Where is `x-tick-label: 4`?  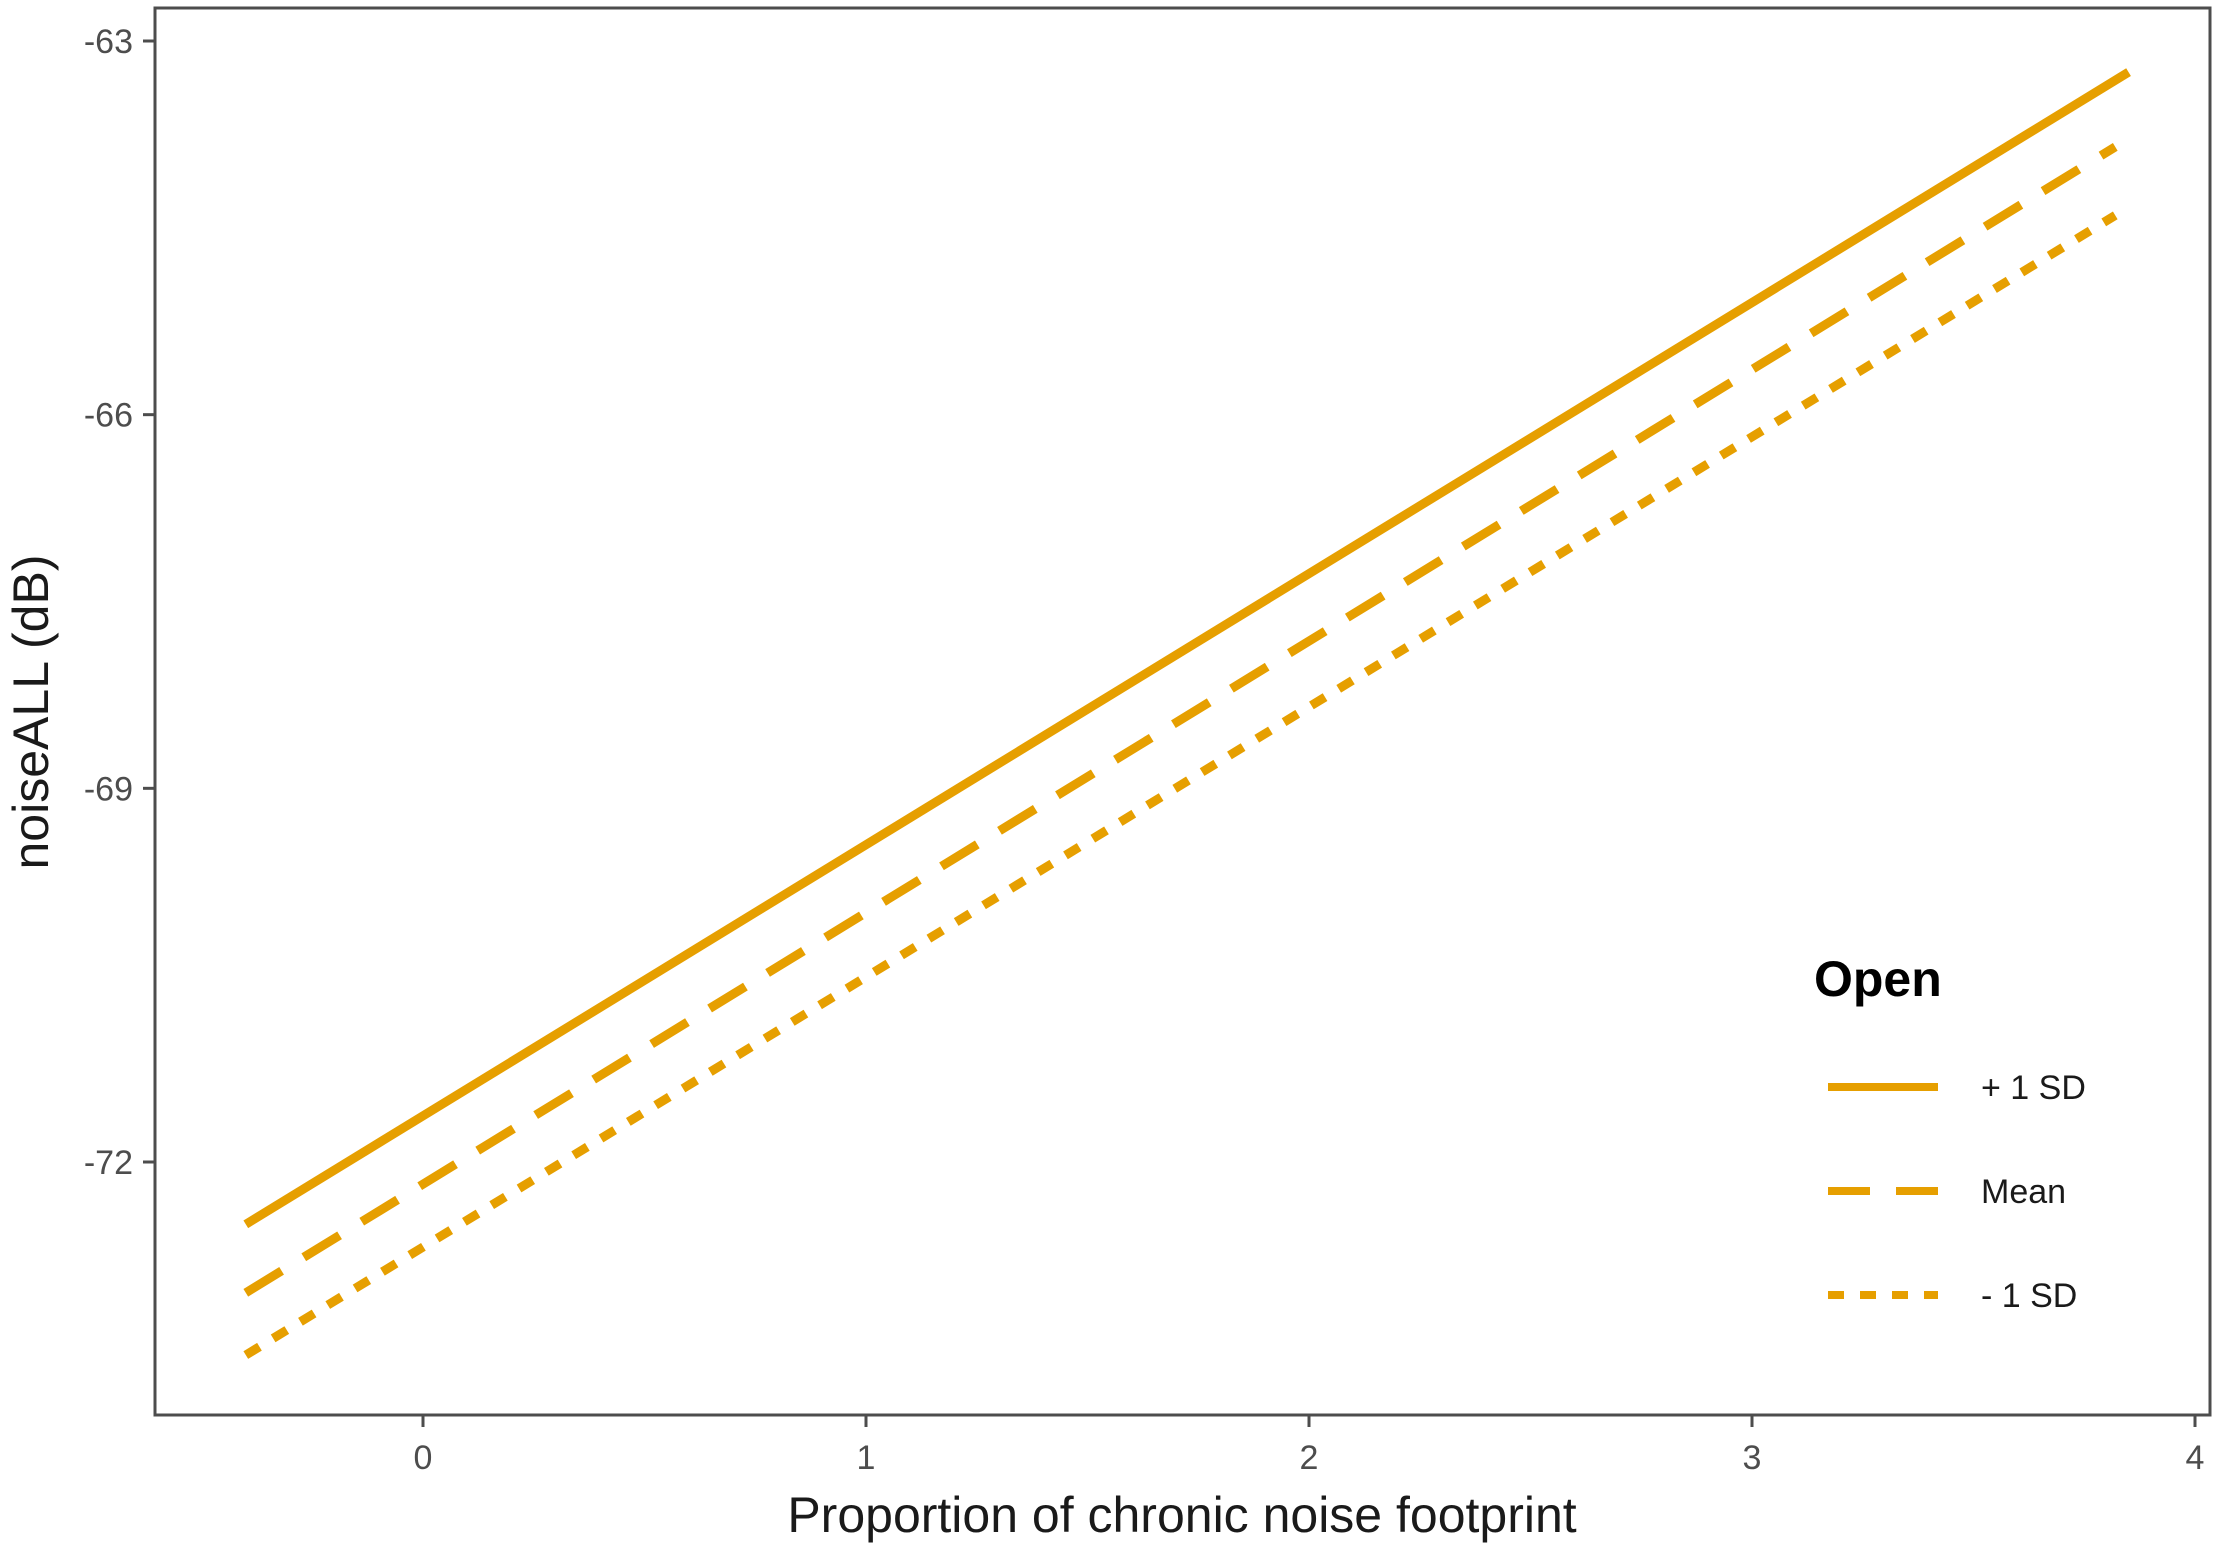
x-tick-label: 4 is located at coordinates (2195, 1458).